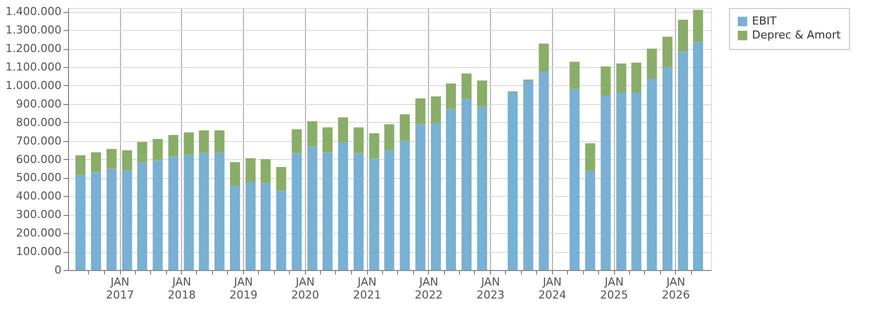  I want to click on y-tick-label: 1.300.000, so click(34, 30).